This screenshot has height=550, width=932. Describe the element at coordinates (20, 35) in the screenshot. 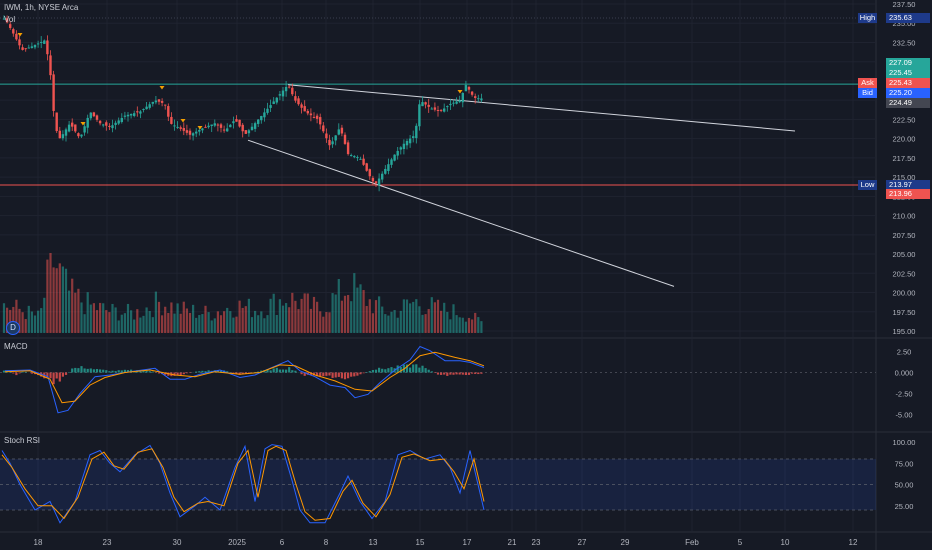

I see `signal-marker-icon` at that location.